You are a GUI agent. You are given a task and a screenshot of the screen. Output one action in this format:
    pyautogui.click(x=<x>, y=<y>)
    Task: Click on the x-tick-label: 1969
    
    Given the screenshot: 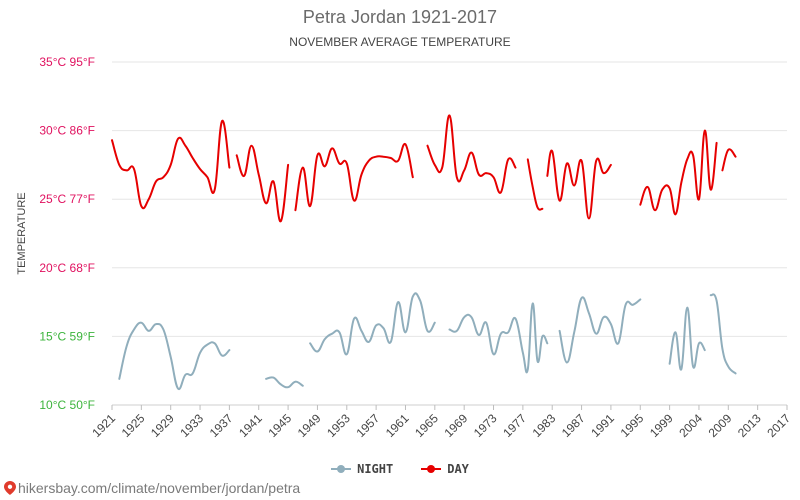 What is the action you would take?
    pyautogui.click(x=456, y=425)
    